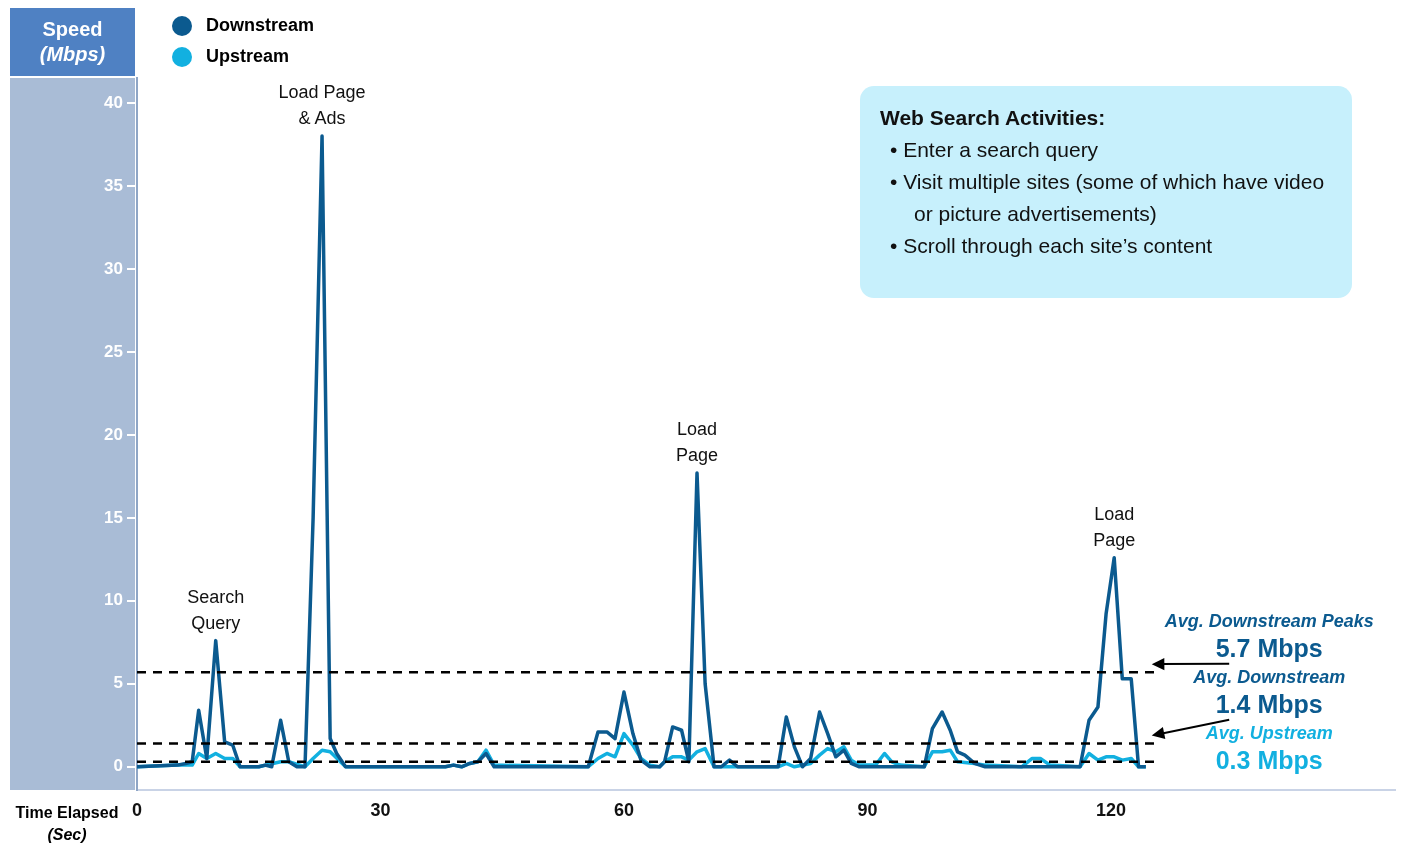 This screenshot has width=1408, height=848. Describe the element at coordinates (216, 609) in the screenshot. I see `annotation: Search Query` at that location.